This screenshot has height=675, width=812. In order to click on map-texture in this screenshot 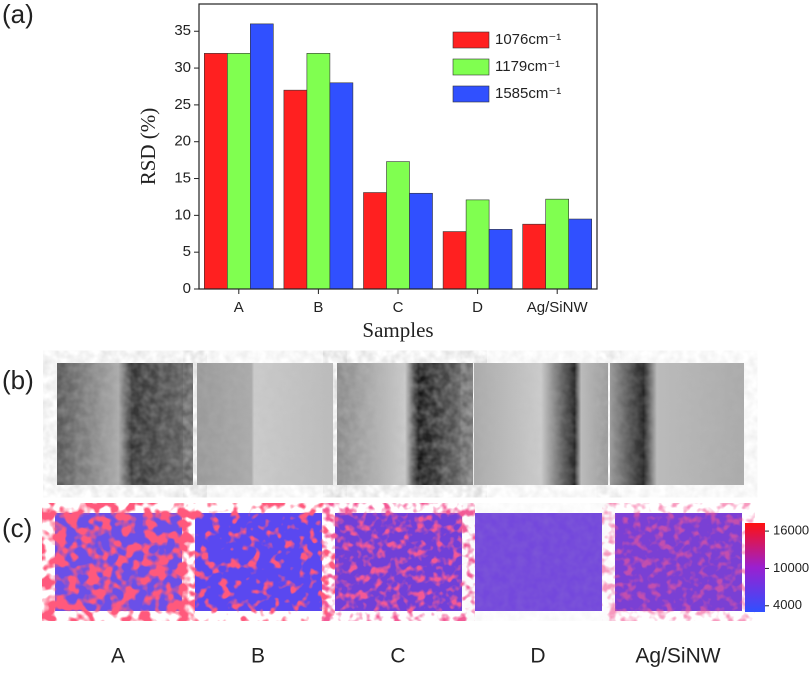, I will do `click(538, 562)`.